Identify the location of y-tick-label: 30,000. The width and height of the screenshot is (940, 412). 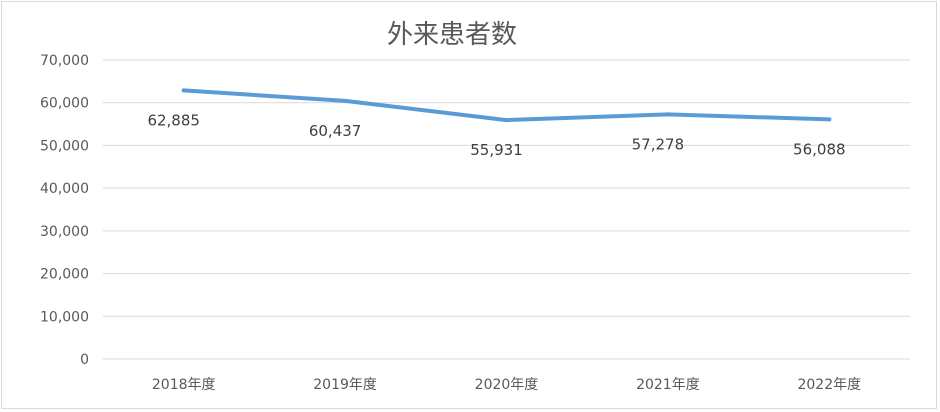
(64, 232).